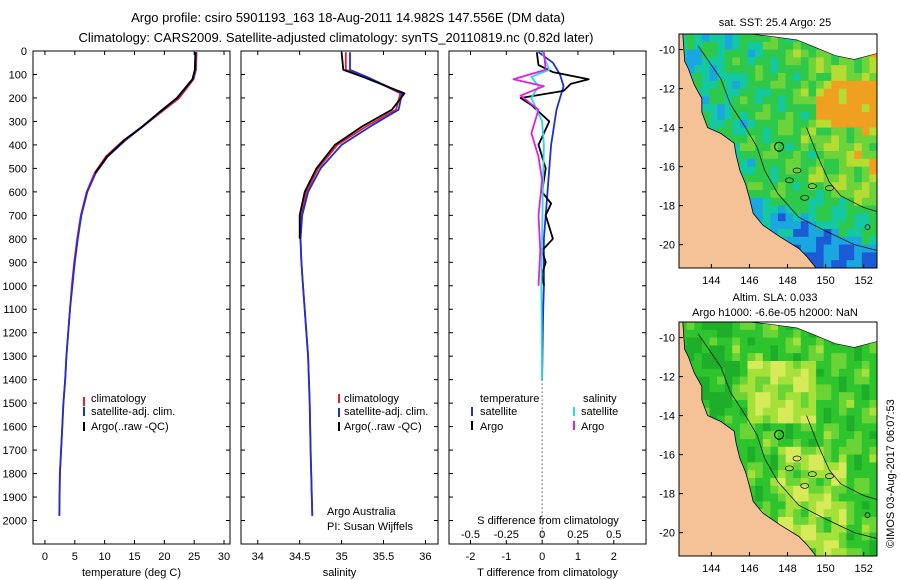 This screenshot has width=900, height=580. I want to click on legend-label-climatology: climatology, so click(119, 399).